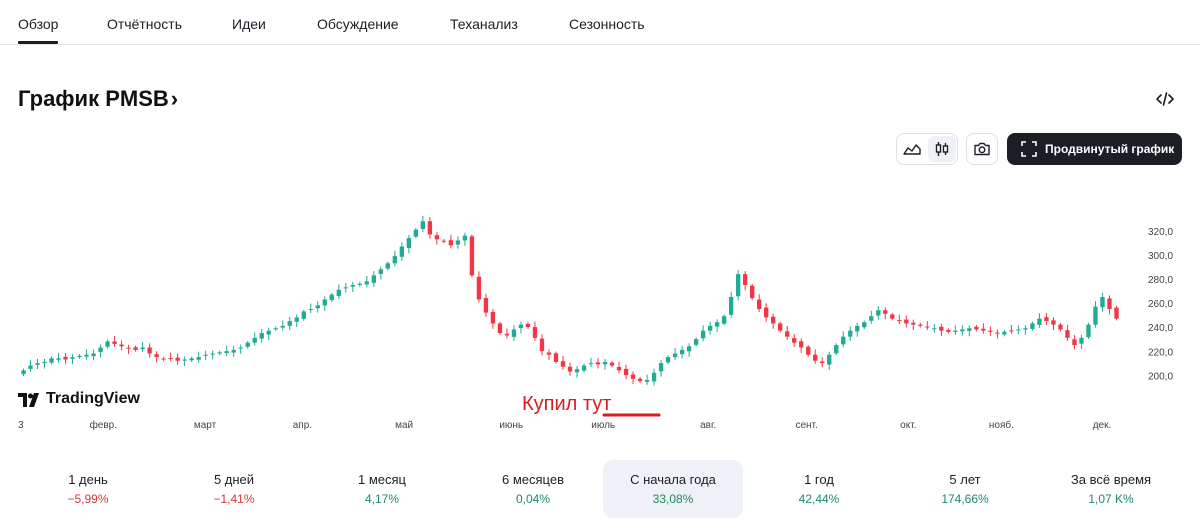 The height and width of the screenshot is (531, 1200). What do you see at coordinates (404, 425) in the screenshot?
I see `x-tick-label: май` at bounding box center [404, 425].